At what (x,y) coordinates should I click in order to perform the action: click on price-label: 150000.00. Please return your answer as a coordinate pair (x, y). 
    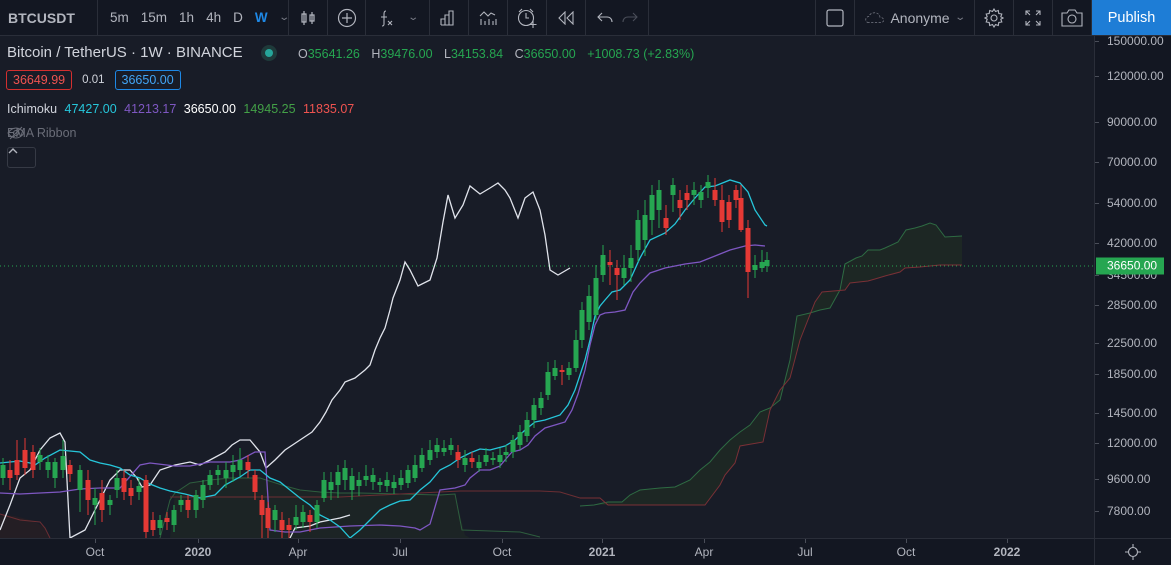
    Looking at the image, I should click on (1135, 41).